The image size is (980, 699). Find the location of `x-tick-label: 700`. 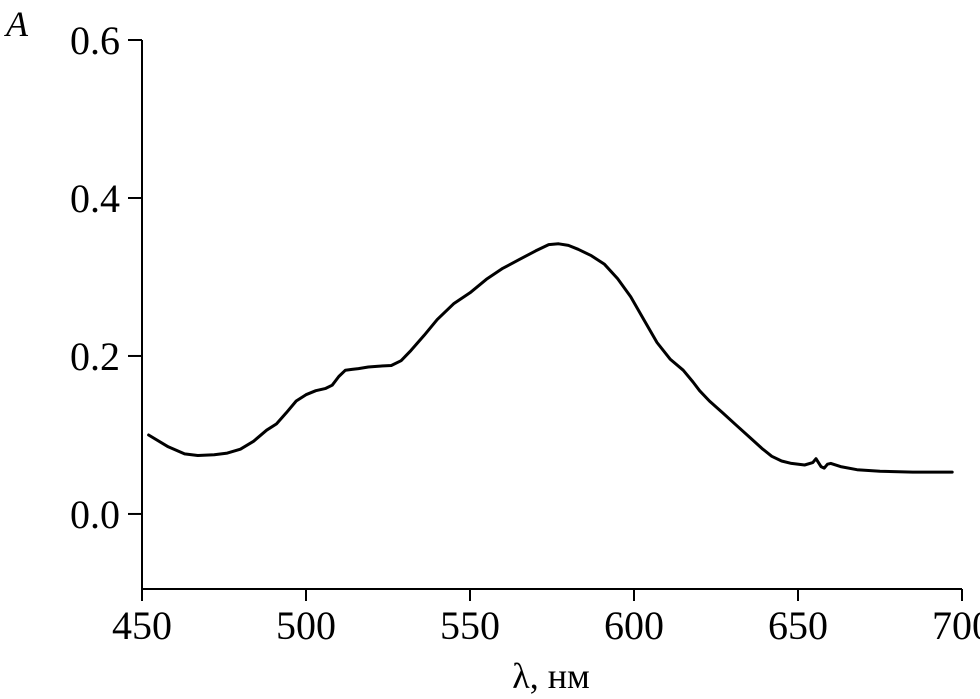

x-tick-label: 700 is located at coordinates (956, 625).